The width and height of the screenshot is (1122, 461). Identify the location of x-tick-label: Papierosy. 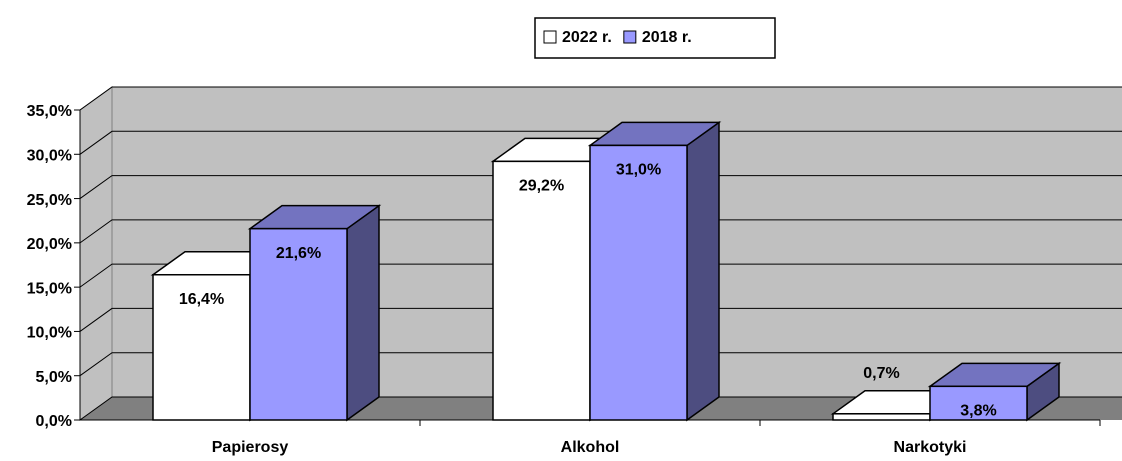
(250, 447).